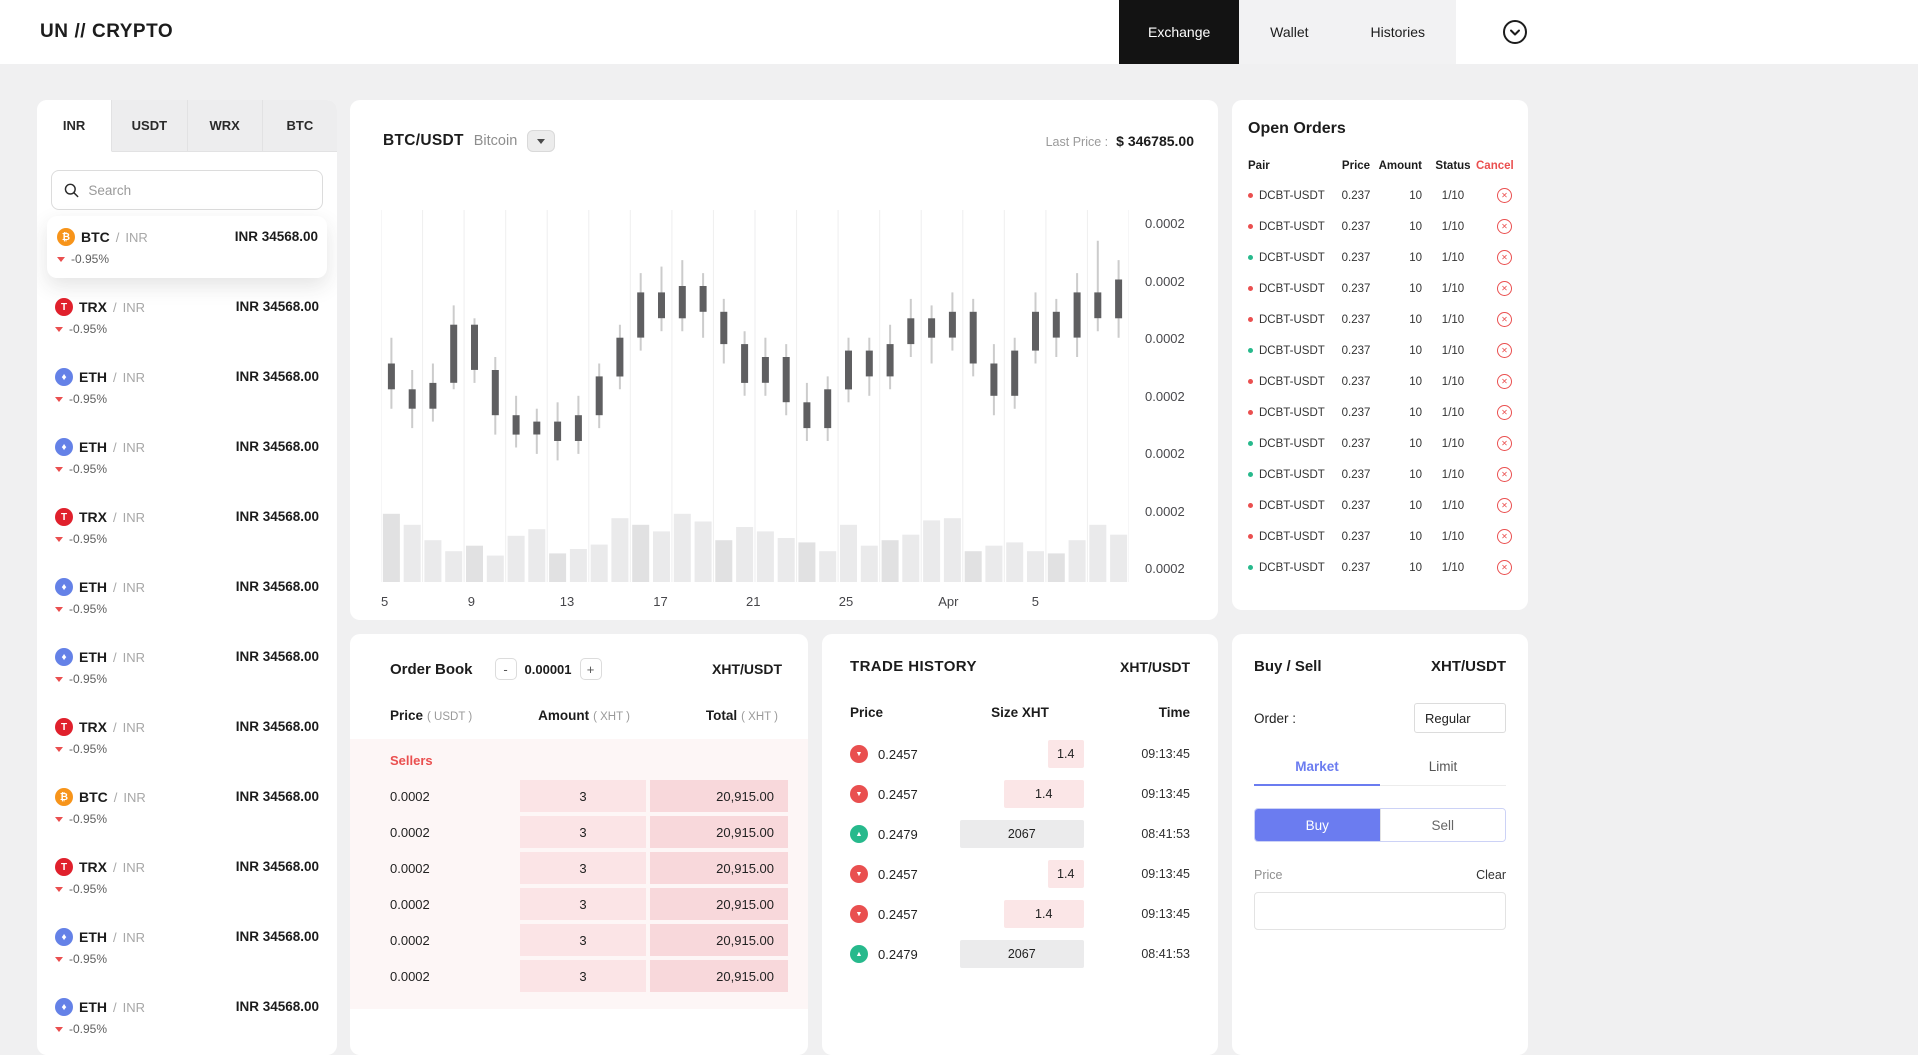 This screenshot has width=1918, height=1055. What do you see at coordinates (1165, 874) in the screenshot?
I see `trade-time: 09:13:45` at bounding box center [1165, 874].